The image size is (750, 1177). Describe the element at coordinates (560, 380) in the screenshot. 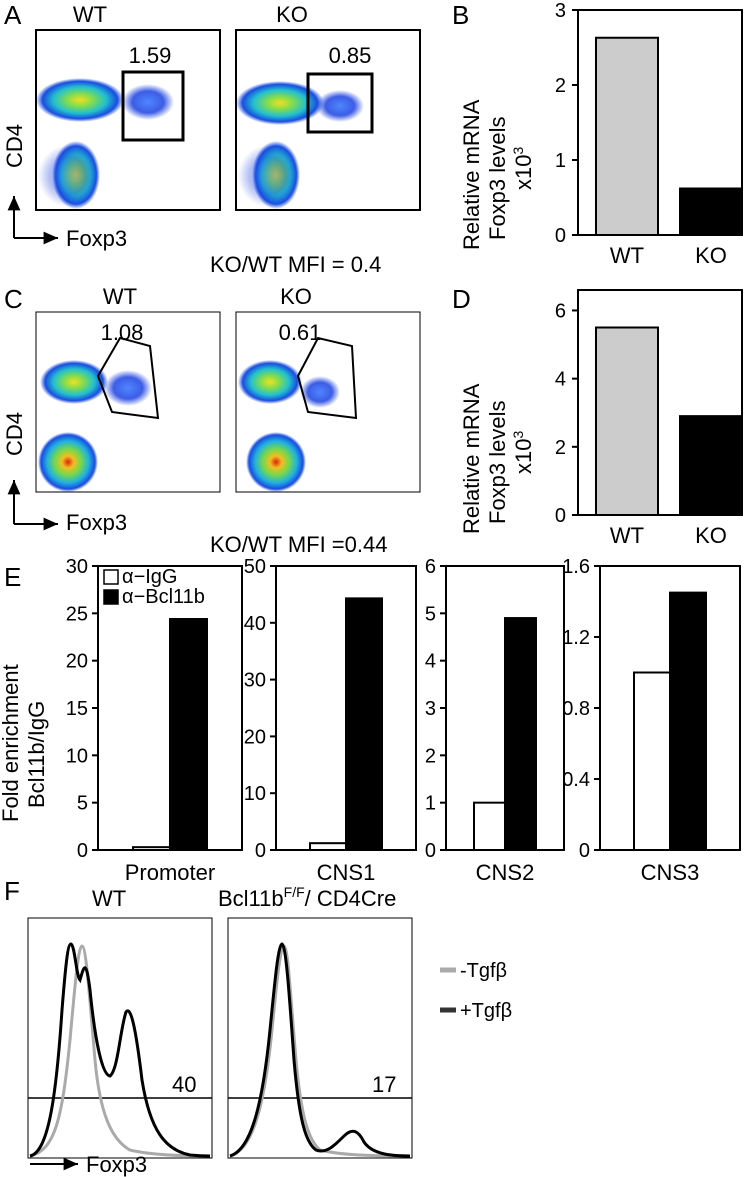

I see `y-tick-label: 4` at that location.